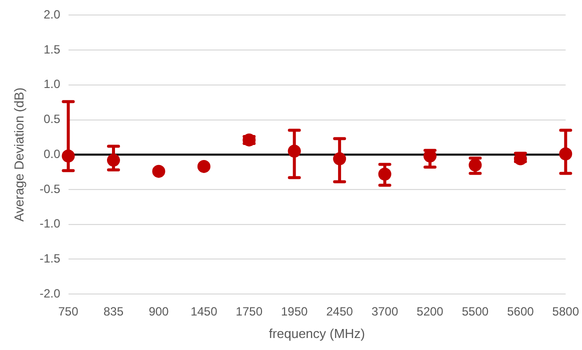 The image size is (582, 350). I want to click on x-tick-label: 2450, so click(340, 311).